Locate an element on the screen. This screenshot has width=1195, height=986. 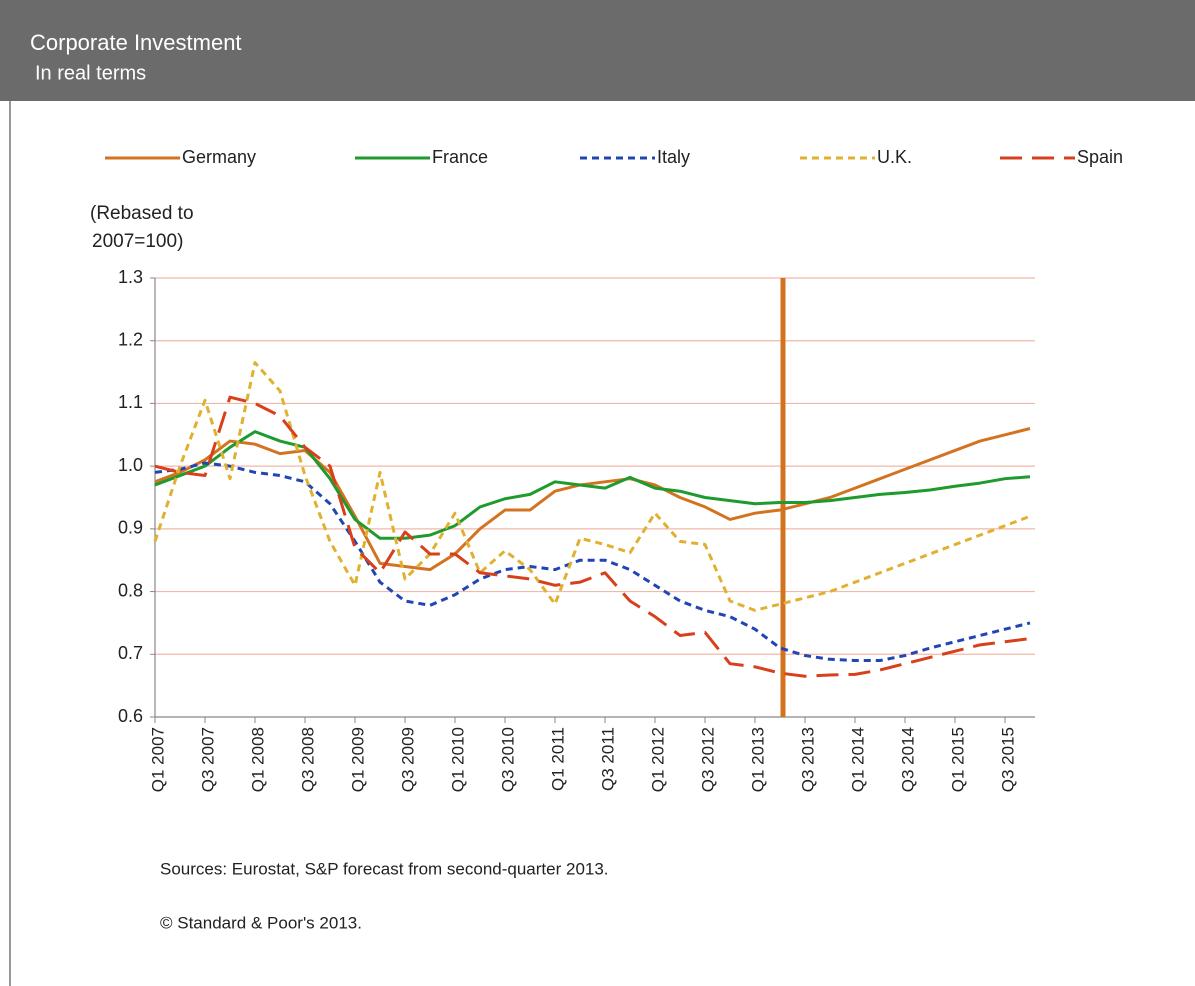
y-tick-label: 1.2 is located at coordinates (130, 339).